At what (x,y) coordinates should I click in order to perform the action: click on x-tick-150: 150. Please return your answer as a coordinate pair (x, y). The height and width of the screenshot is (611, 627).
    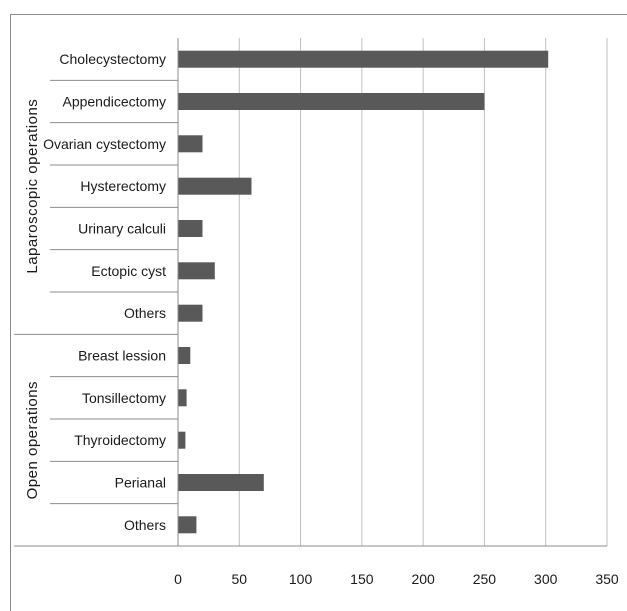
    Looking at the image, I should click on (362, 579).